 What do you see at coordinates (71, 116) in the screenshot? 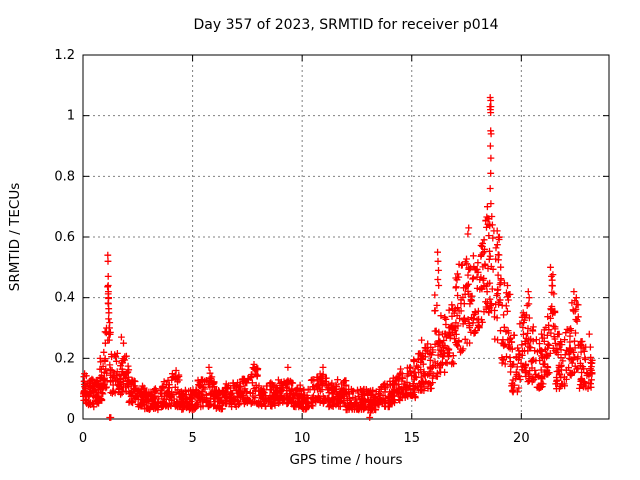
I see `y-tick-label: 1` at bounding box center [71, 116].